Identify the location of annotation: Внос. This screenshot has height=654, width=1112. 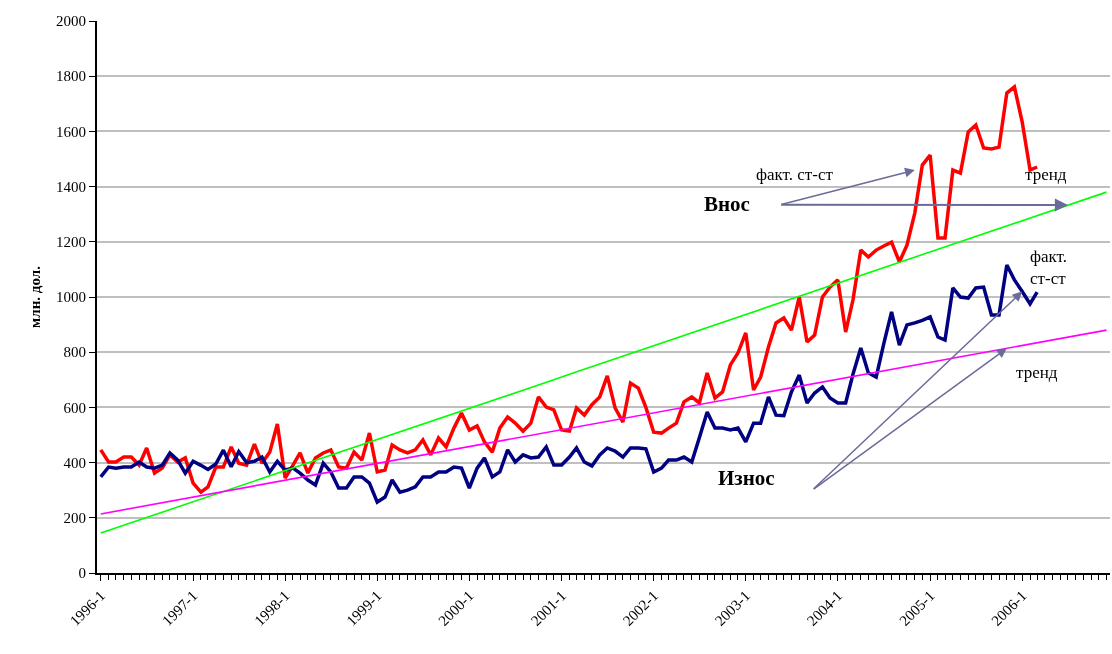
(727, 204).